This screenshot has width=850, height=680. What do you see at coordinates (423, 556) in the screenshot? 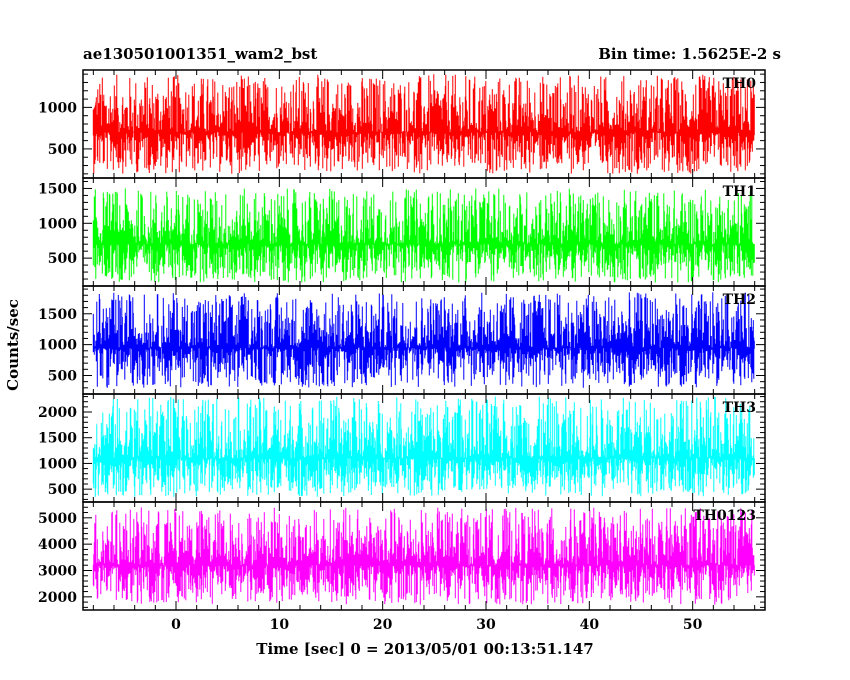
I see `series-th0123` at bounding box center [423, 556].